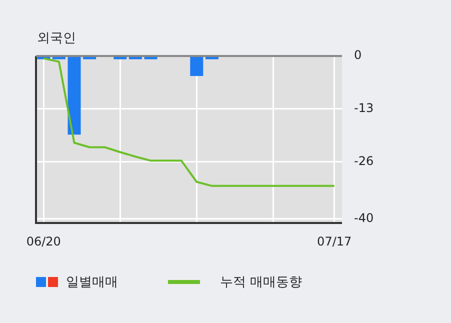 The width and height of the screenshot is (451, 323). I want to click on x-tick-label: 06/20, so click(43, 241).